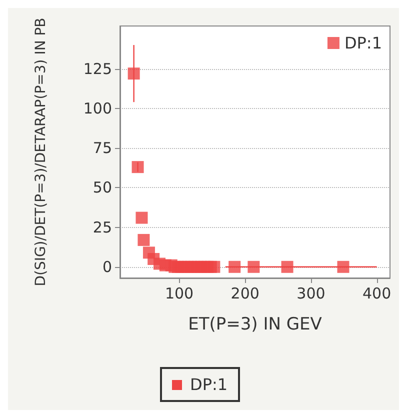  I want to click on x-tick-label: 200, so click(245, 293).